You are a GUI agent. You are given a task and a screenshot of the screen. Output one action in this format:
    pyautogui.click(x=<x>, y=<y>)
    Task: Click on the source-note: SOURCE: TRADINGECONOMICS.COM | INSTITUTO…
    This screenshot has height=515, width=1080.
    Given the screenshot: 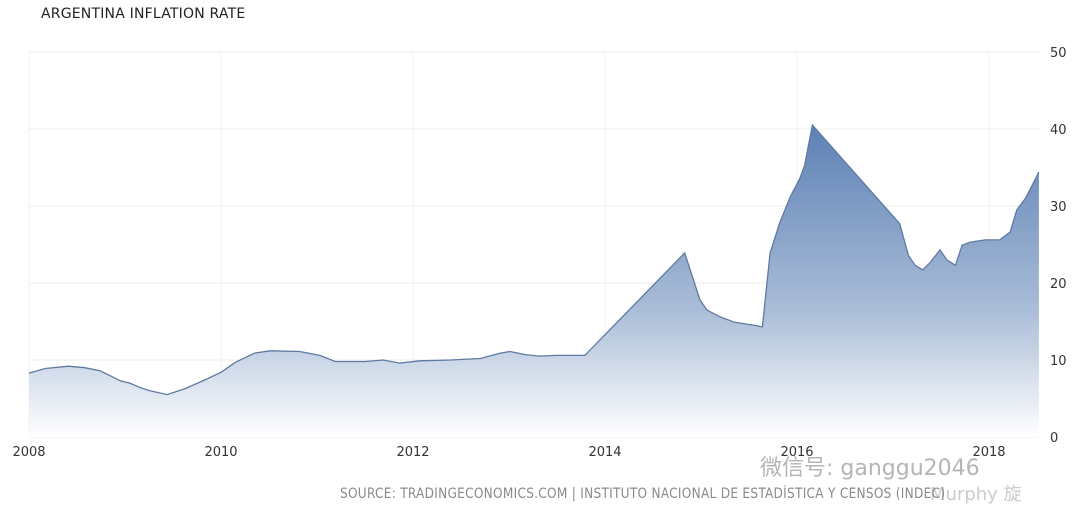 What is the action you would take?
    pyautogui.click(x=643, y=494)
    